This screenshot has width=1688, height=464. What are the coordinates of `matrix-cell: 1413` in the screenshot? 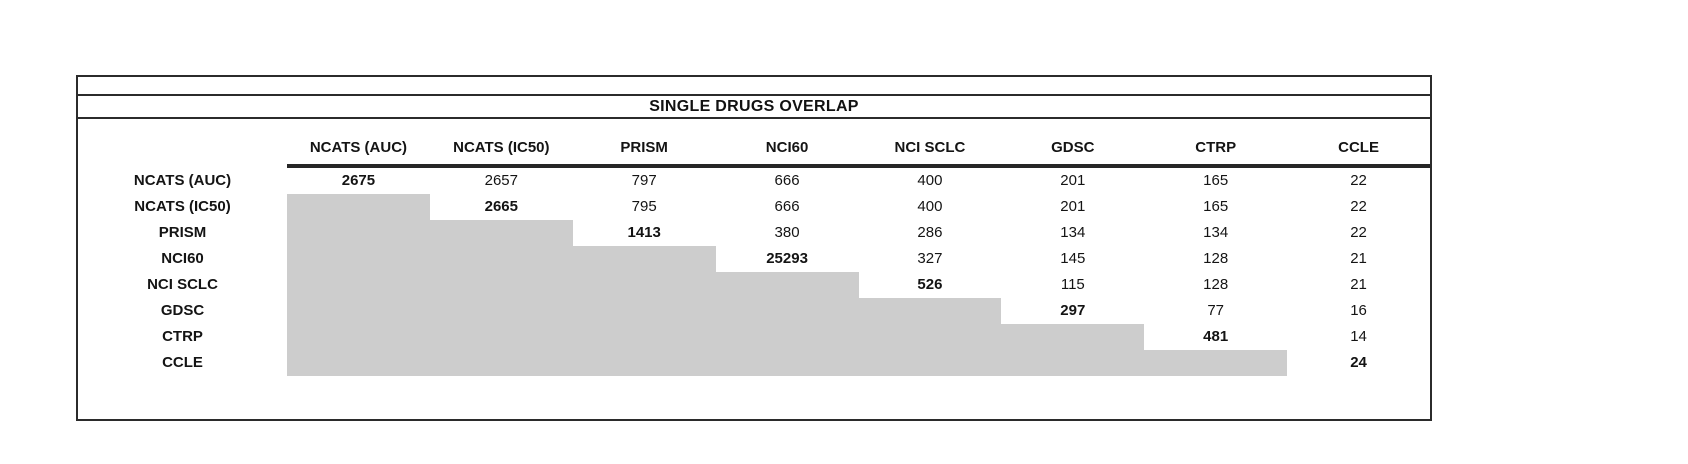 It's located at (644, 232).